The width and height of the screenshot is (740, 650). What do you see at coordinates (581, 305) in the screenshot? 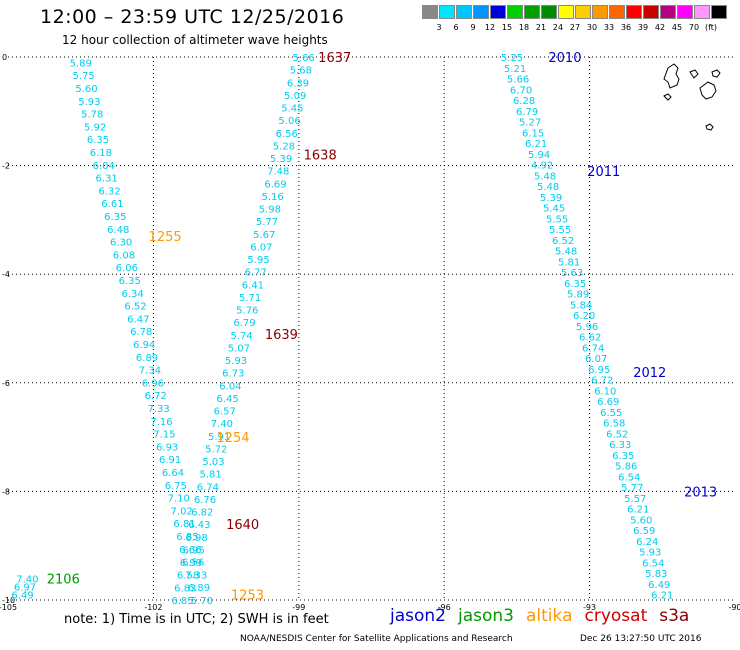
I see `swh-value-label: 5.84` at bounding box center [581, 305].